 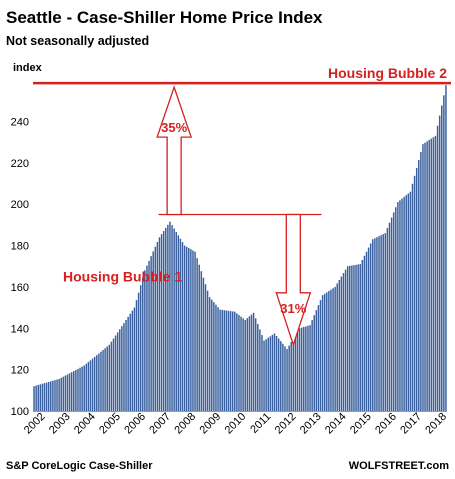 I want to click on y-tick-label: 120, so click(x=20, y=371).